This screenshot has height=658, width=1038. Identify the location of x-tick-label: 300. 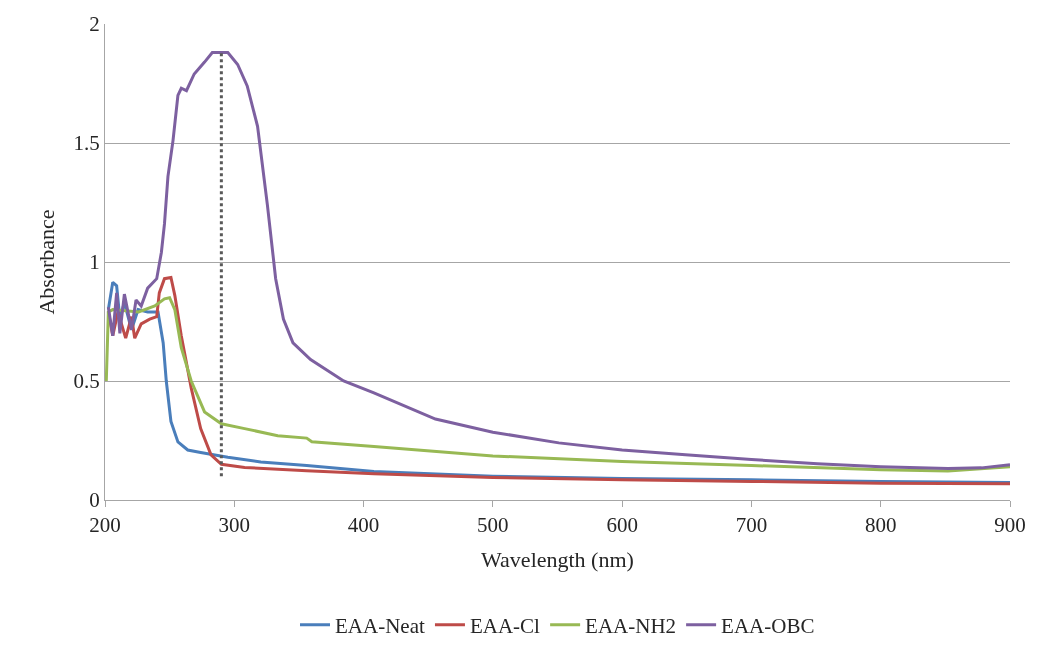
(234, 525).